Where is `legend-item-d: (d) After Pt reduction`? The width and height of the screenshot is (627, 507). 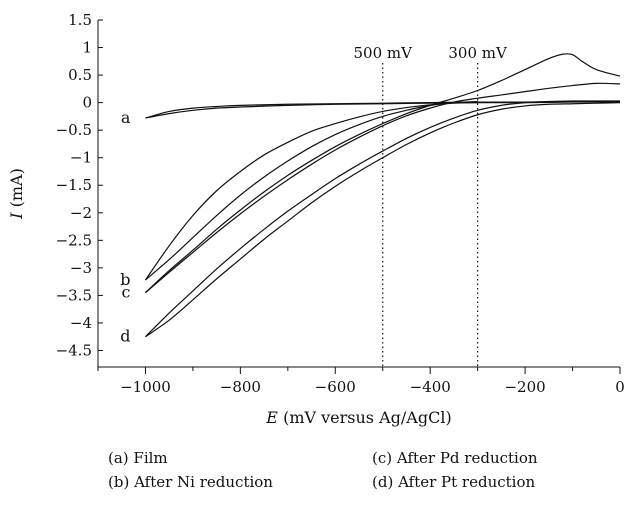 legend-item-d: (d) After Pt reduction is located at coordinates (454, 482).